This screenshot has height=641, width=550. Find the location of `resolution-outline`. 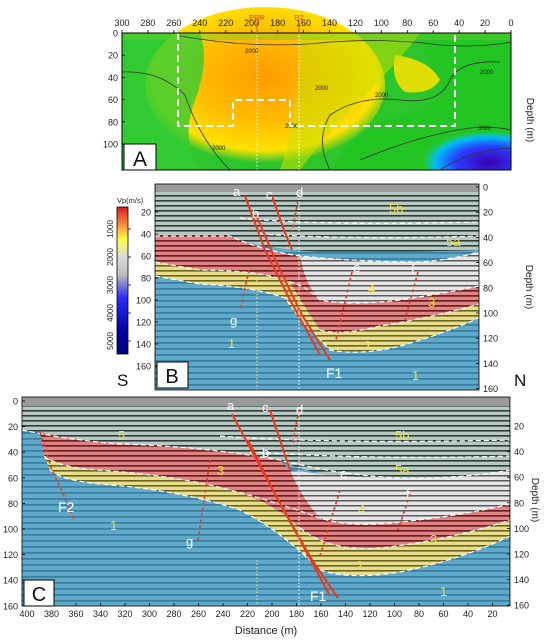

resolution-outline is located at coordinates (316, 80).